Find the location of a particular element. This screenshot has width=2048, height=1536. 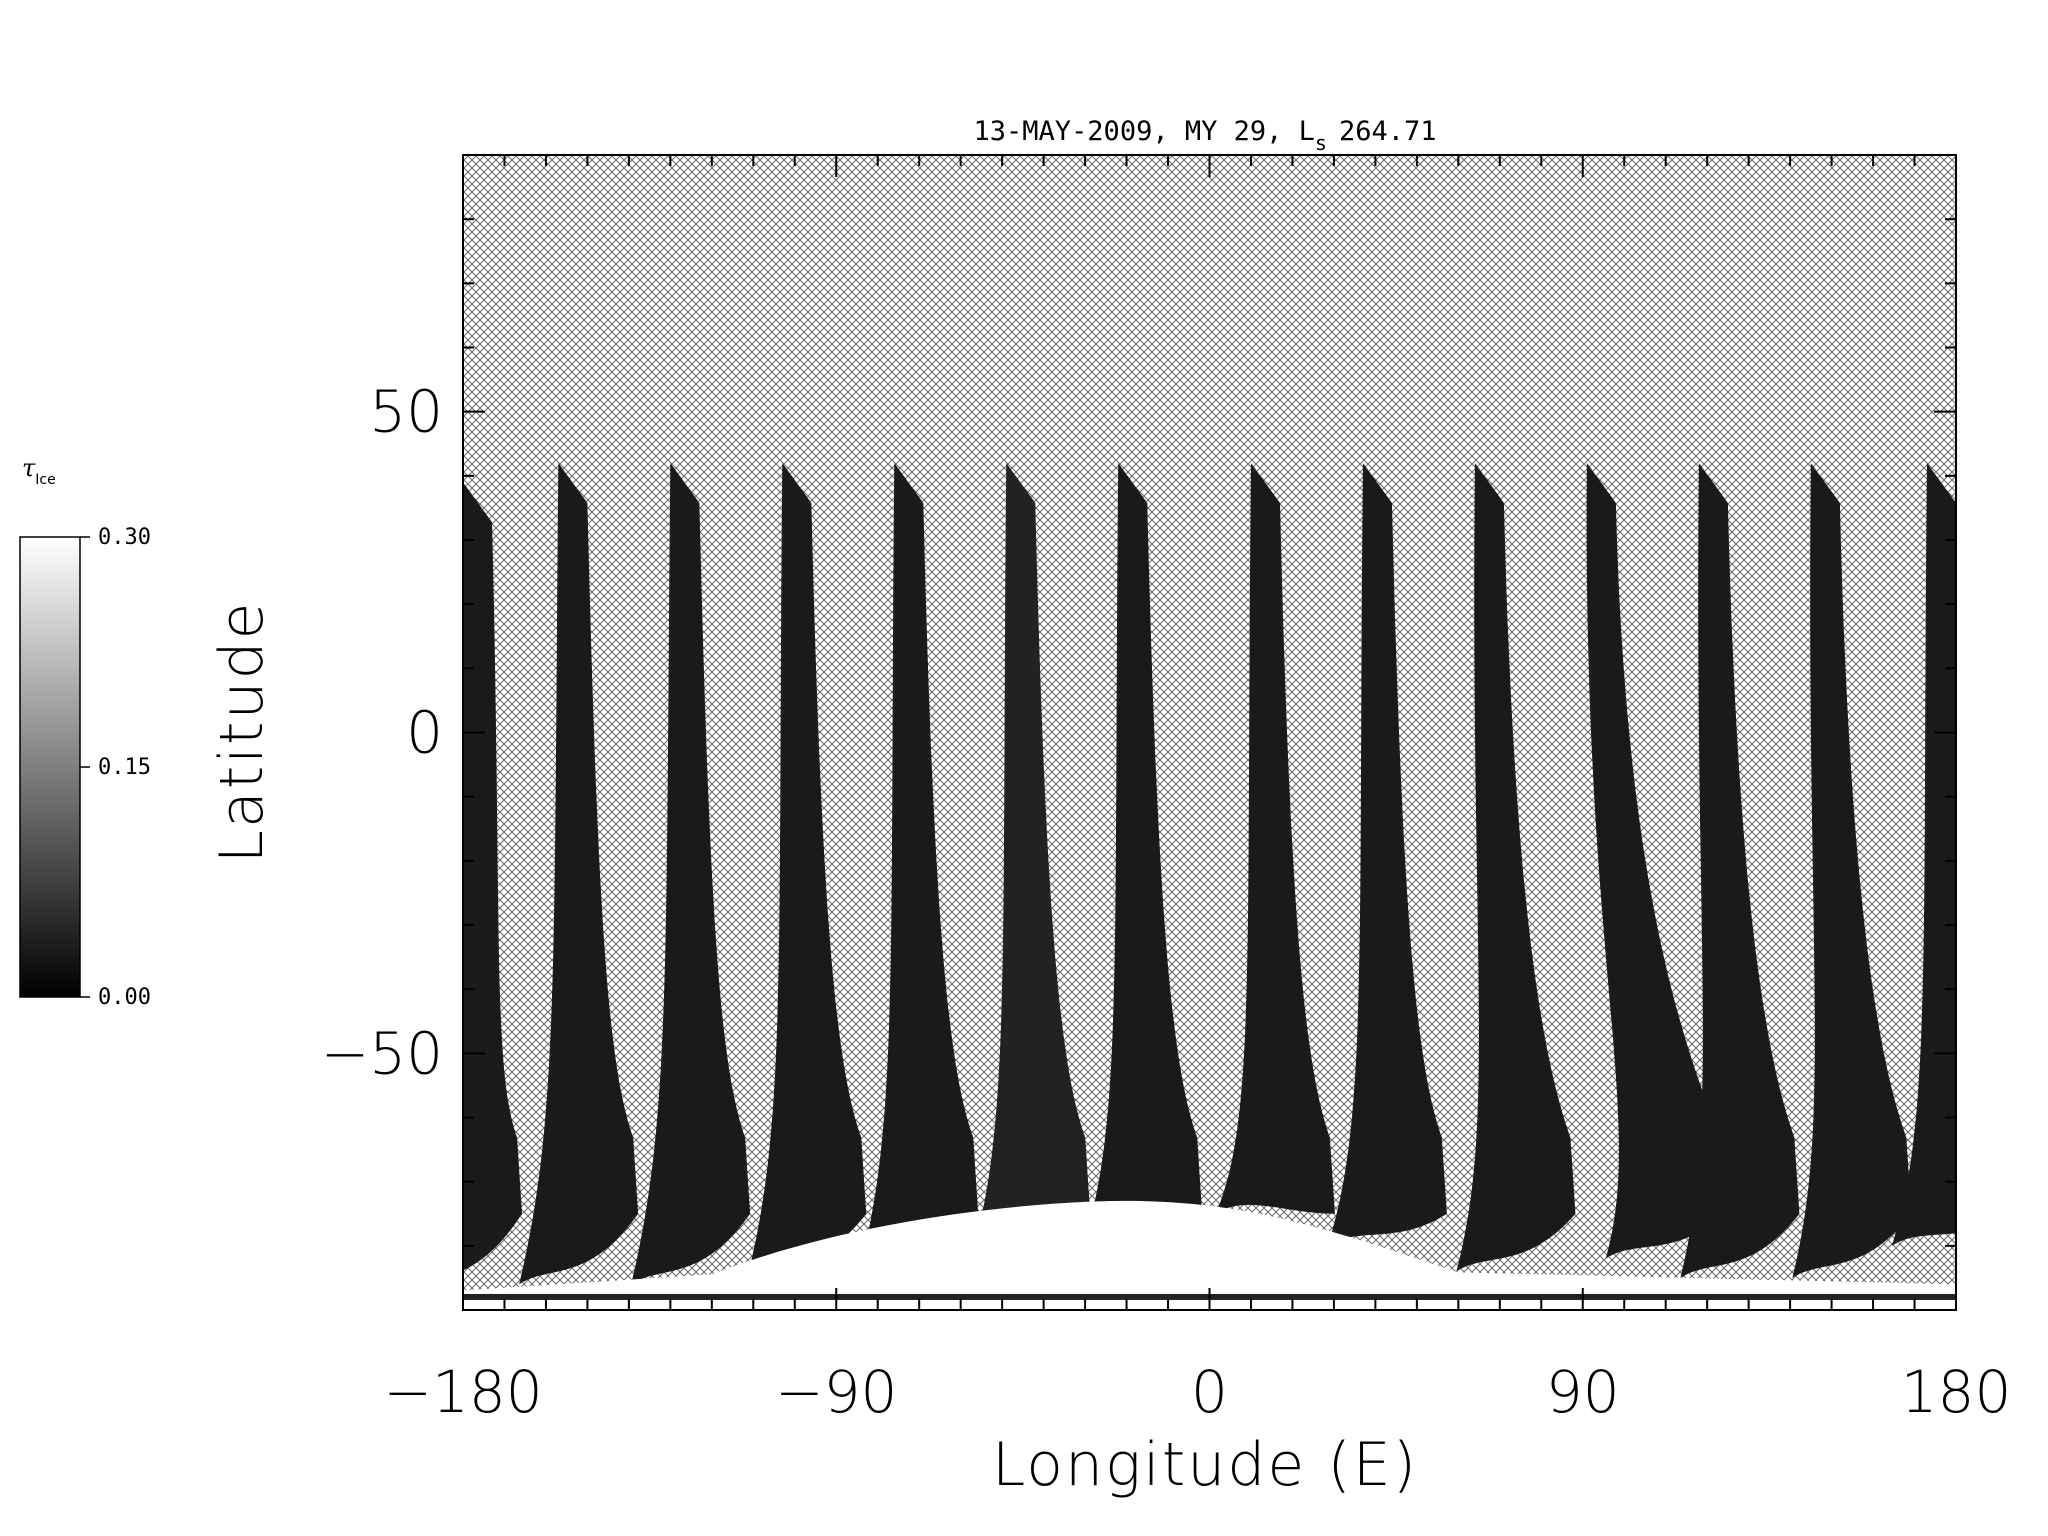

colorbar-label-main: τ is located at coordinates (29, 468).